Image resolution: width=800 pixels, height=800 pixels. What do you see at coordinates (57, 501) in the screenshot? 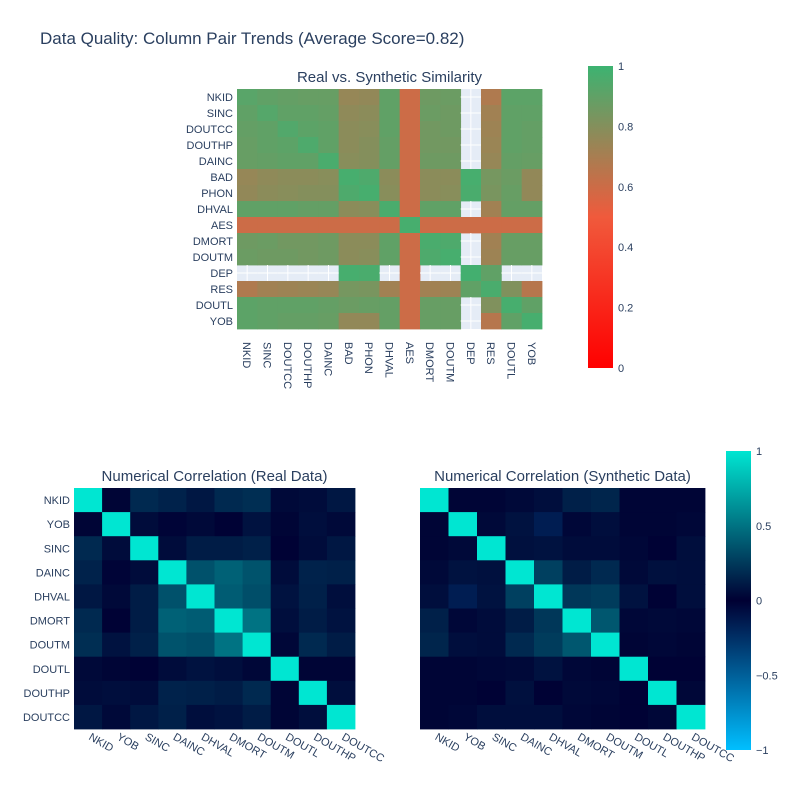
I see `y-tick-label: NKID` at bounding box center [57, 501].